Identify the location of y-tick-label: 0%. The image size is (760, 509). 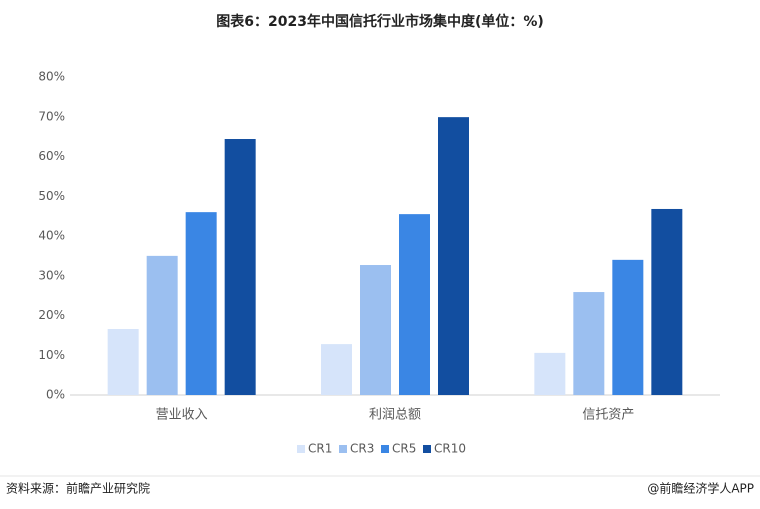
(55, 395).